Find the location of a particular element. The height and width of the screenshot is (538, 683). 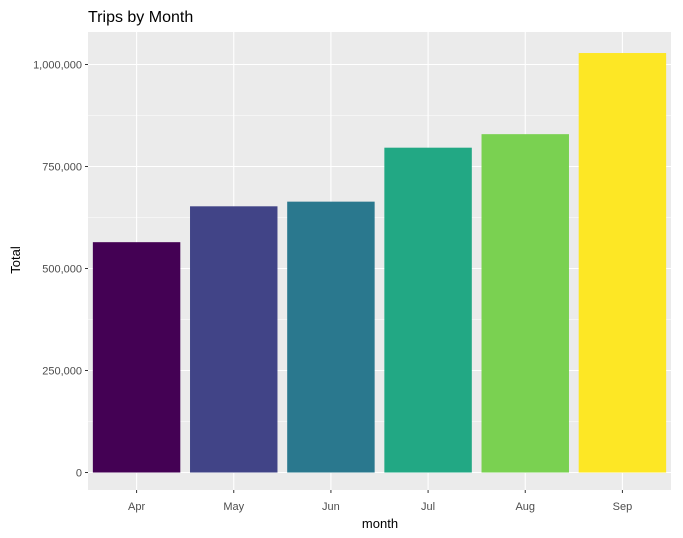

y-tick-label: 500,000 is located at coordinates (62, 270).